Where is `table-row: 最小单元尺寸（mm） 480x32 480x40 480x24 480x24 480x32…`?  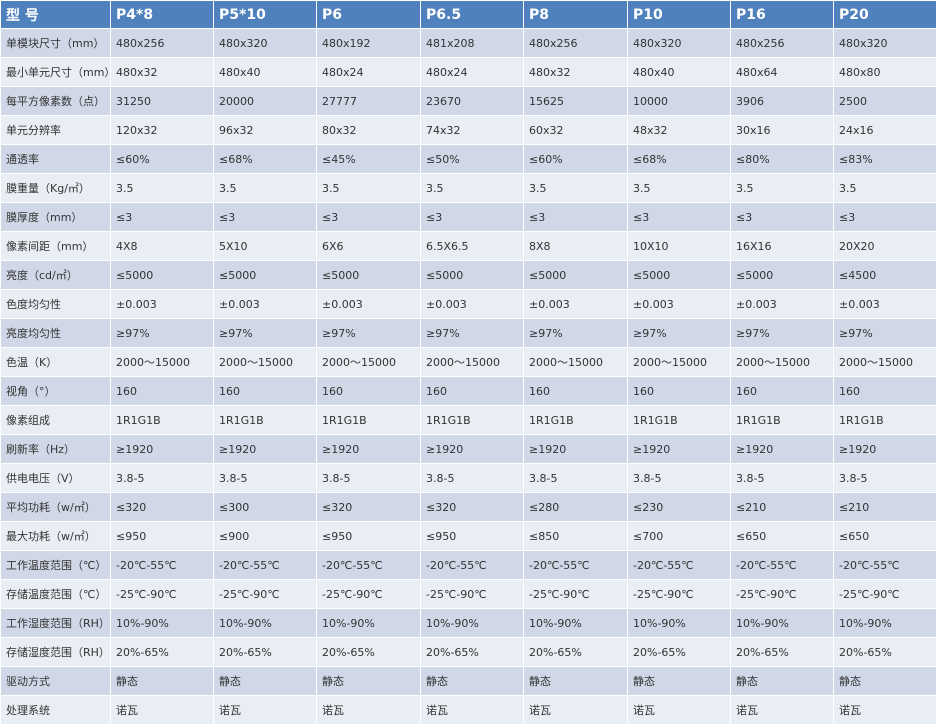
table-row: 最小单元尺寸（mm） 480x32 480x40 480x24 480x24 480x32… is located at coordinates (468, 72).